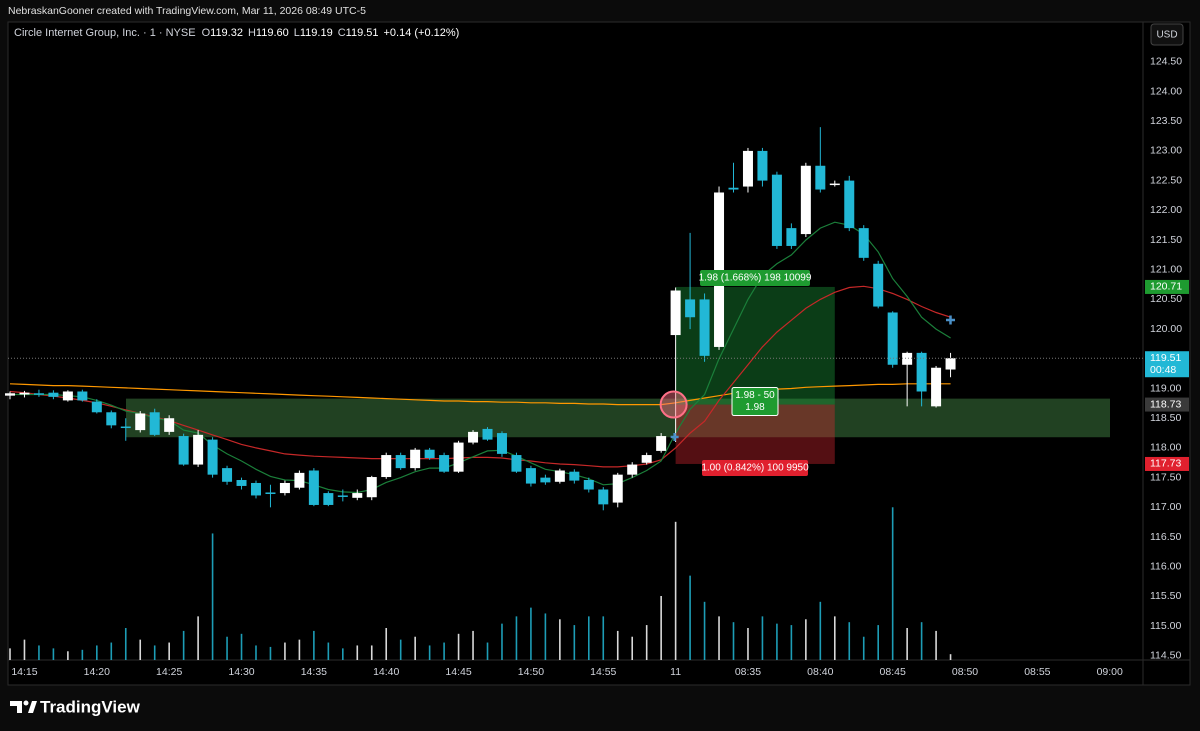 The width and height of the screenshot is (1200, 731). What do you see at coordinates (1166, 287) in the screenshot?
I see `price-label: 120.71` at bounding box center [1166, 287].